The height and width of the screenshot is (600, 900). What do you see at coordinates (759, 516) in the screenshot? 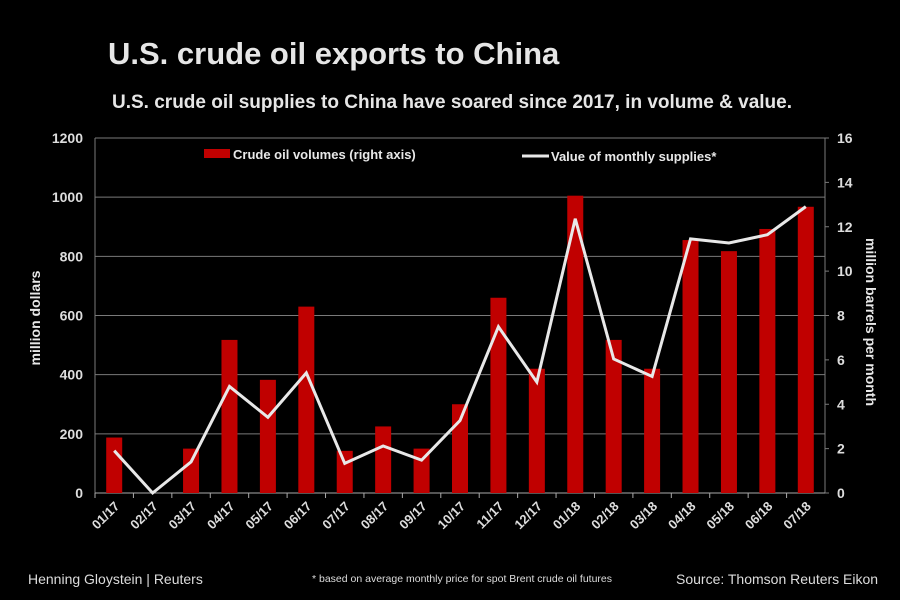
I see `x-tick-label: 06/18` at bounding box center [759, 516].